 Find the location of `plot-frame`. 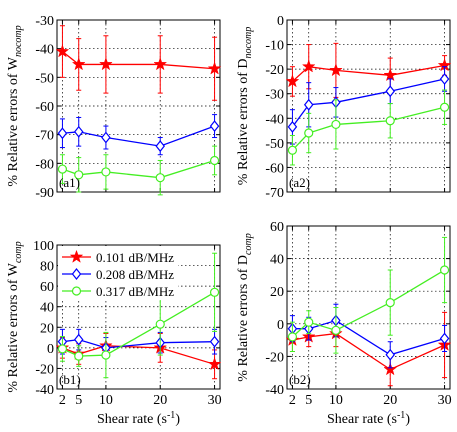

plot-frame is located at coordinates (368, 307).